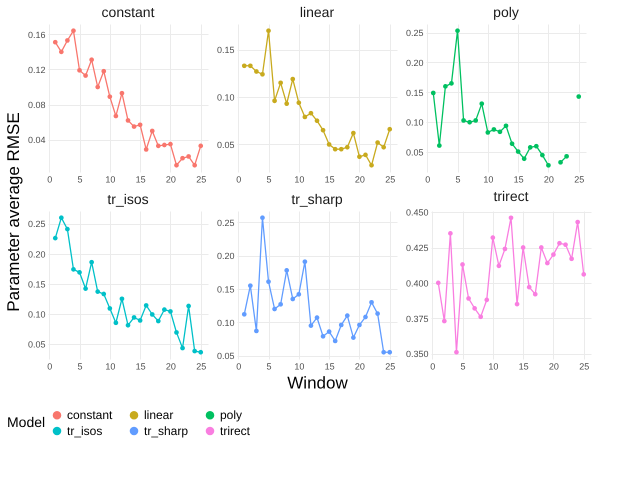 Image resolution: width=634 pixels, height=495 pixels. Describe the element at coordinates (317, 199) in the screenshot. I see `chart-title: tr_sharp` at that location.